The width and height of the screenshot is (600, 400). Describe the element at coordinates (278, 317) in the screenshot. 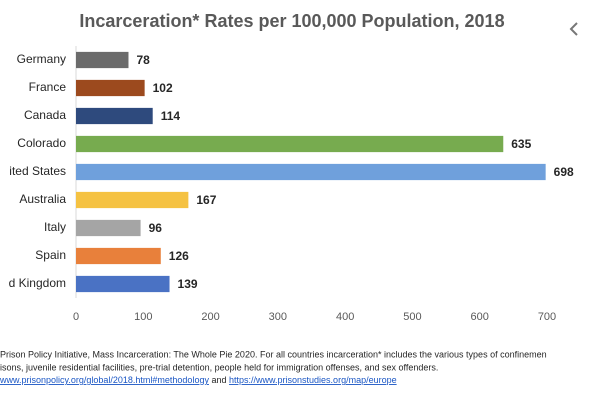

I see `x-tick-label: 300` at that location.